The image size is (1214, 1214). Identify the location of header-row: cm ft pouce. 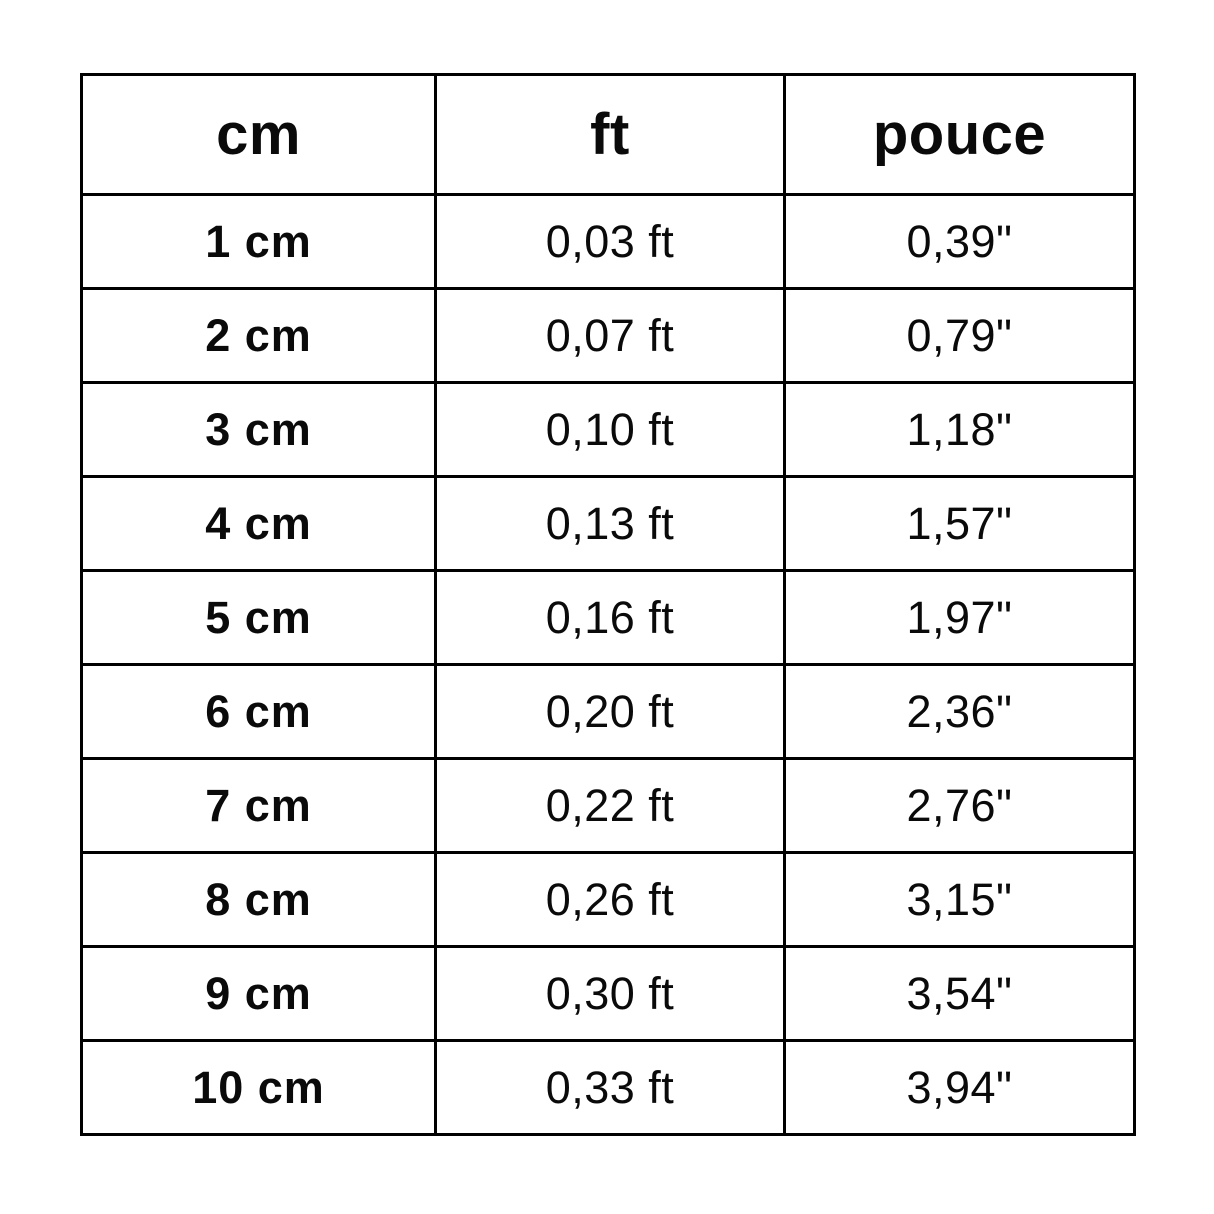
(608, 134).